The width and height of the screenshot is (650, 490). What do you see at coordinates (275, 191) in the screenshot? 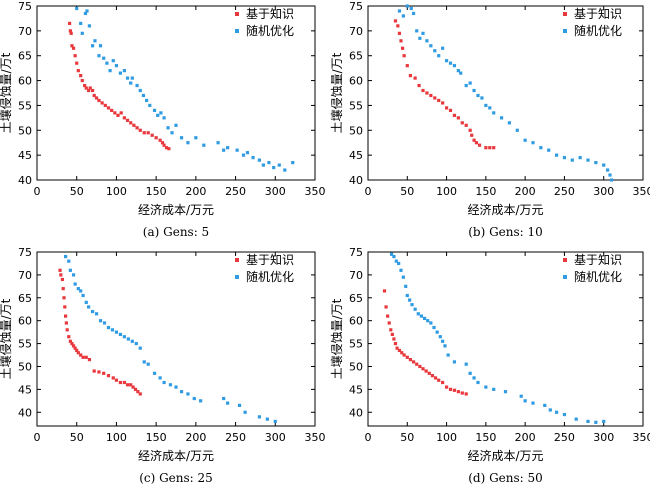
I see `x-tick-label: 300` at bounding box center [275, 191].